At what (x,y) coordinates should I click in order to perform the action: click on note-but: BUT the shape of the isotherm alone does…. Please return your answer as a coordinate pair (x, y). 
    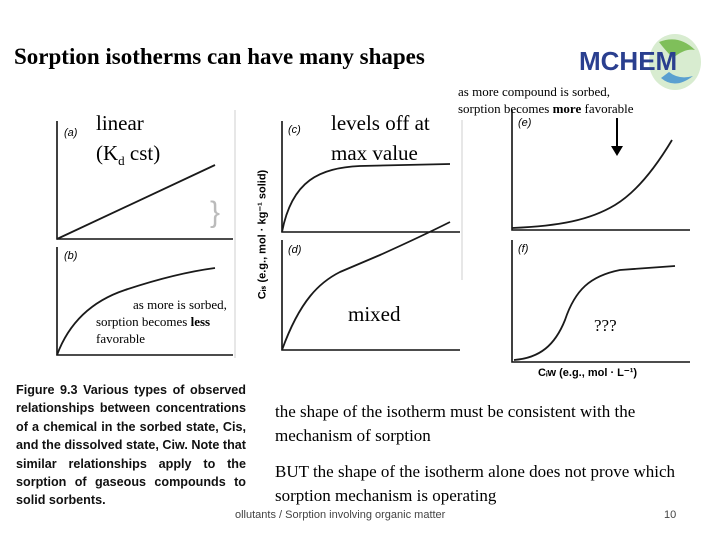
    Looking at the image, I should click on (475, 483).